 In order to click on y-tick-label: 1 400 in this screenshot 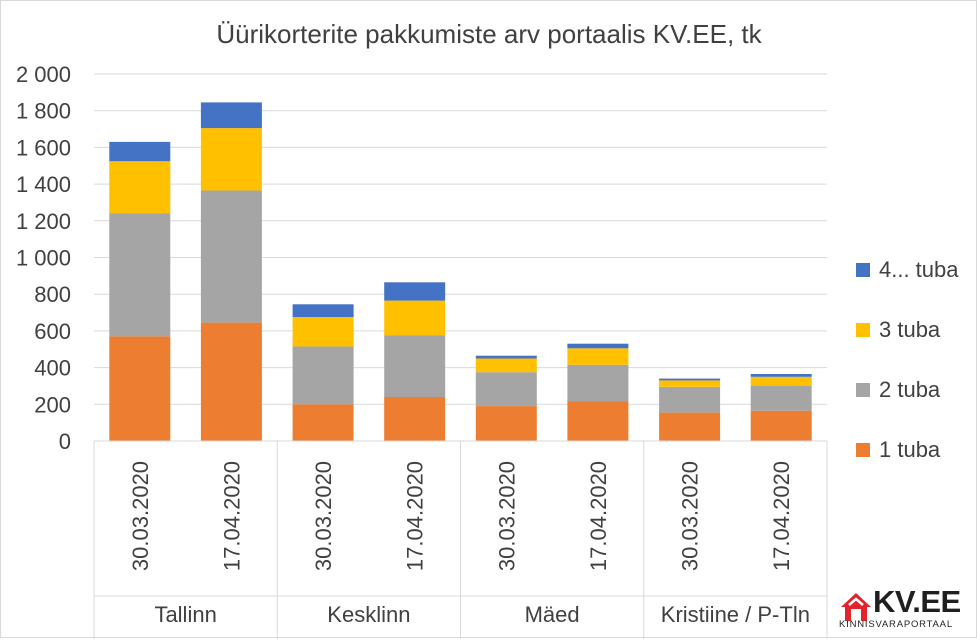, I will do `click(43, 184)`.